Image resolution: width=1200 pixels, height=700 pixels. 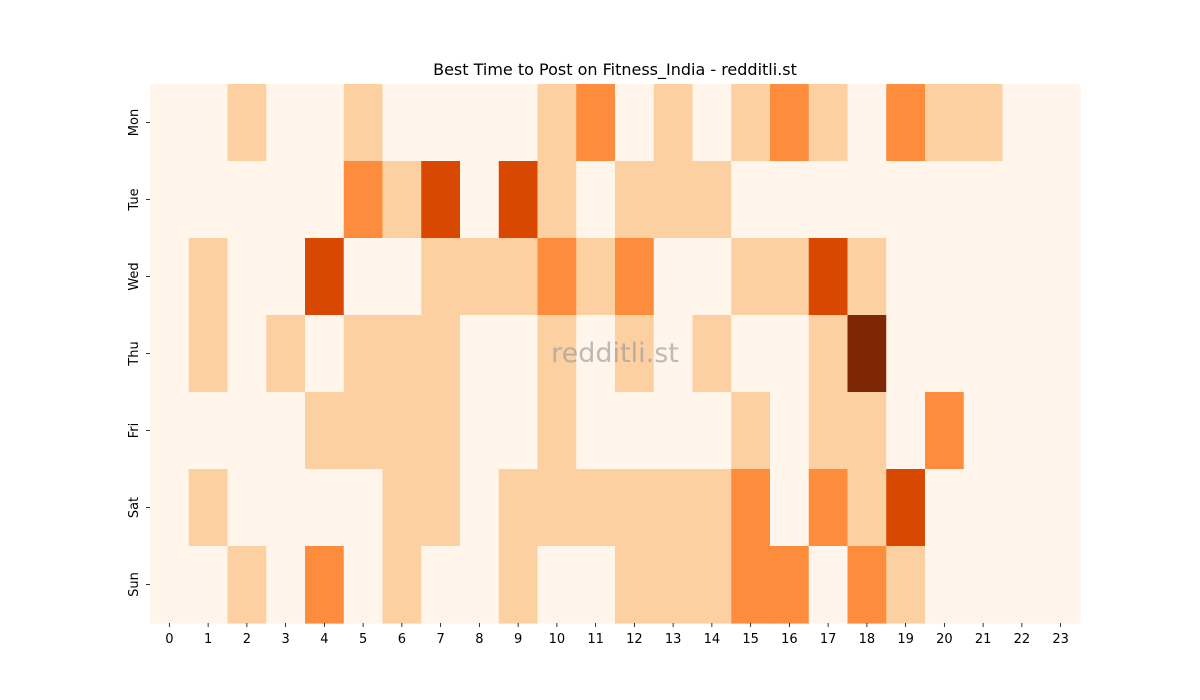 I want to click on x-tick-label: 10, so click(x=557, y=639).